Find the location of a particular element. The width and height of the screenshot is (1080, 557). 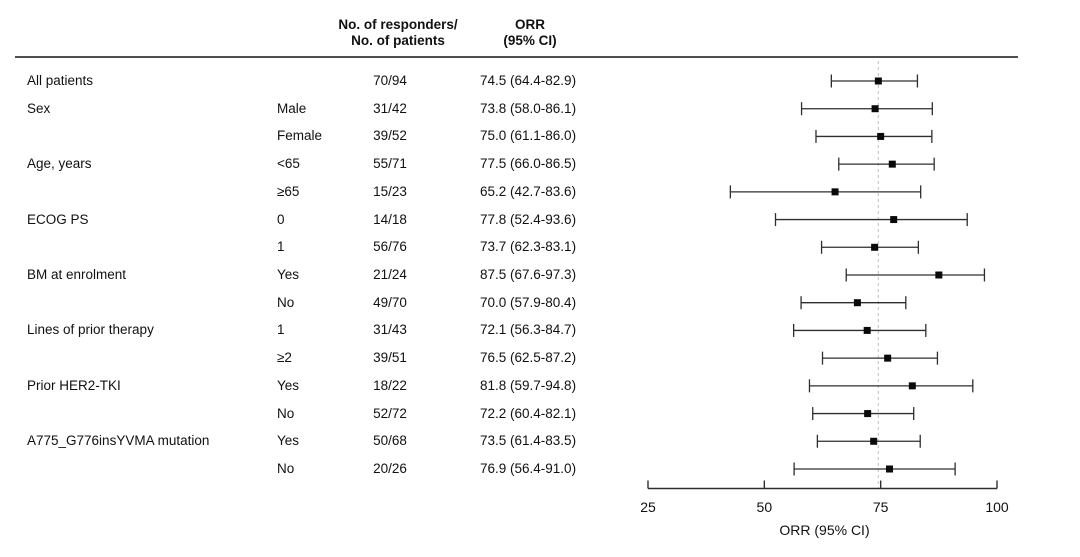

table-row: ≥2 39/51 76.5 (62.5-87.2) is located at coordinates (320, 358).